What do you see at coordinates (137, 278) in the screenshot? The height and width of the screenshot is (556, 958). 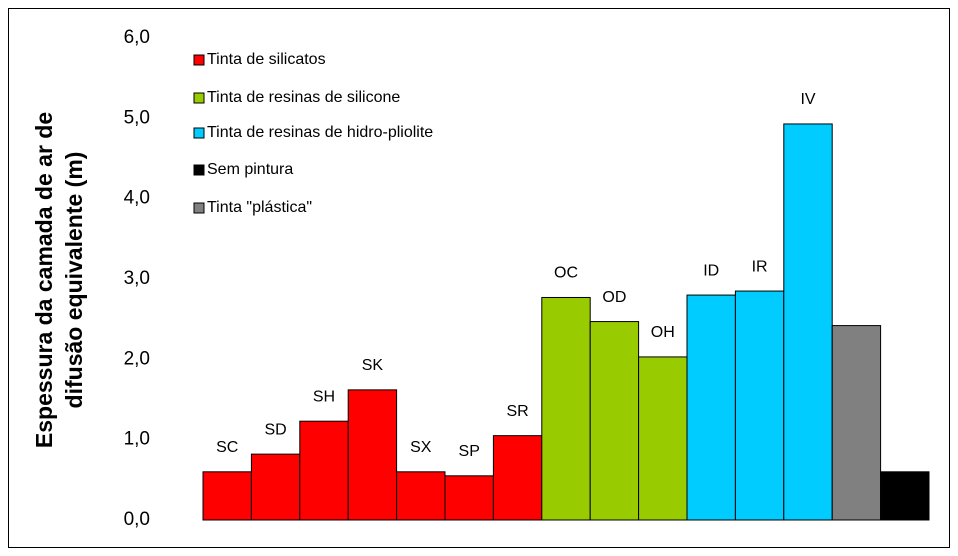 I see `y-tick-label: 3,0` at bounding box center [137, 278].